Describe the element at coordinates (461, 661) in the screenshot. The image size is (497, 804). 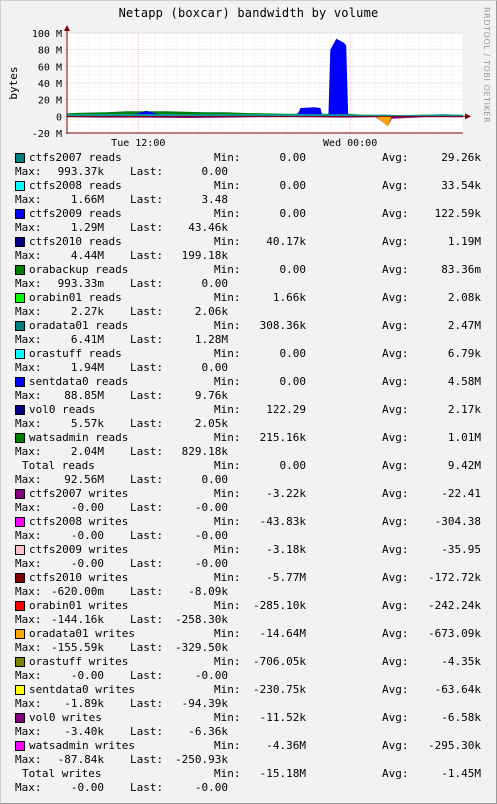
I see `legend-avg-value: -4.35k` at that location.